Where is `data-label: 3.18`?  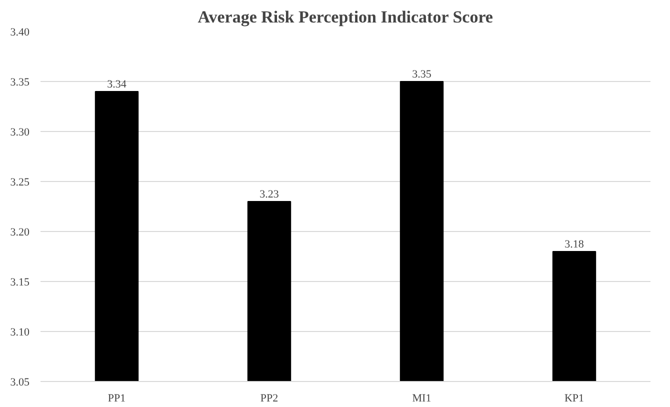 data-label: 3.18 is located at coordinates (574, 244).